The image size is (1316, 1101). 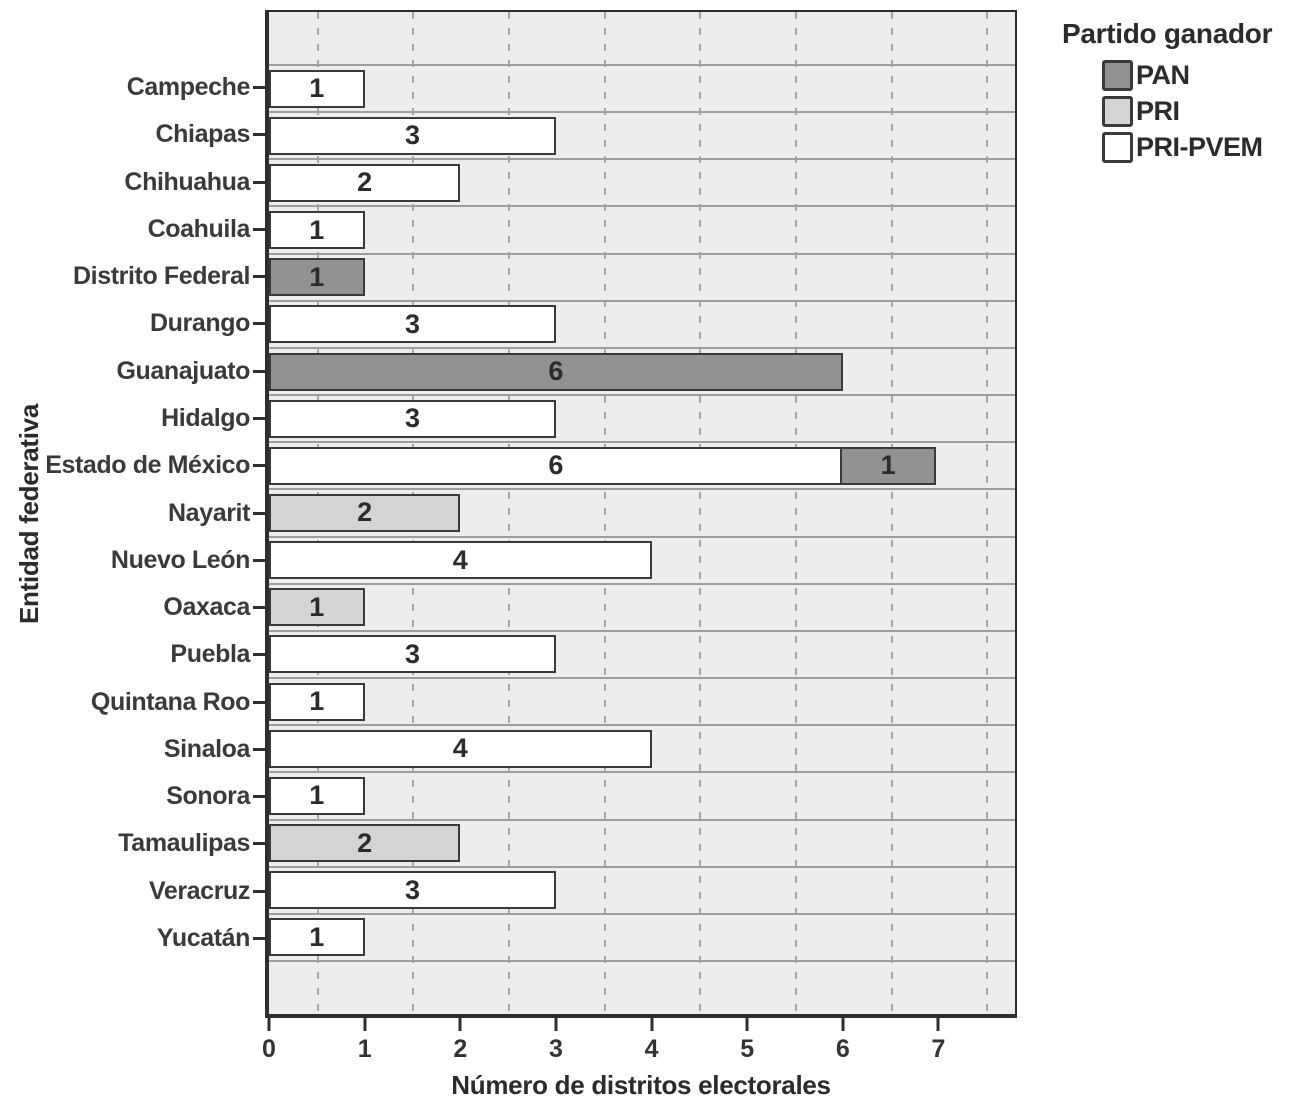 I want to click on x-tick-label: 1, so click(x=364, y=1049).